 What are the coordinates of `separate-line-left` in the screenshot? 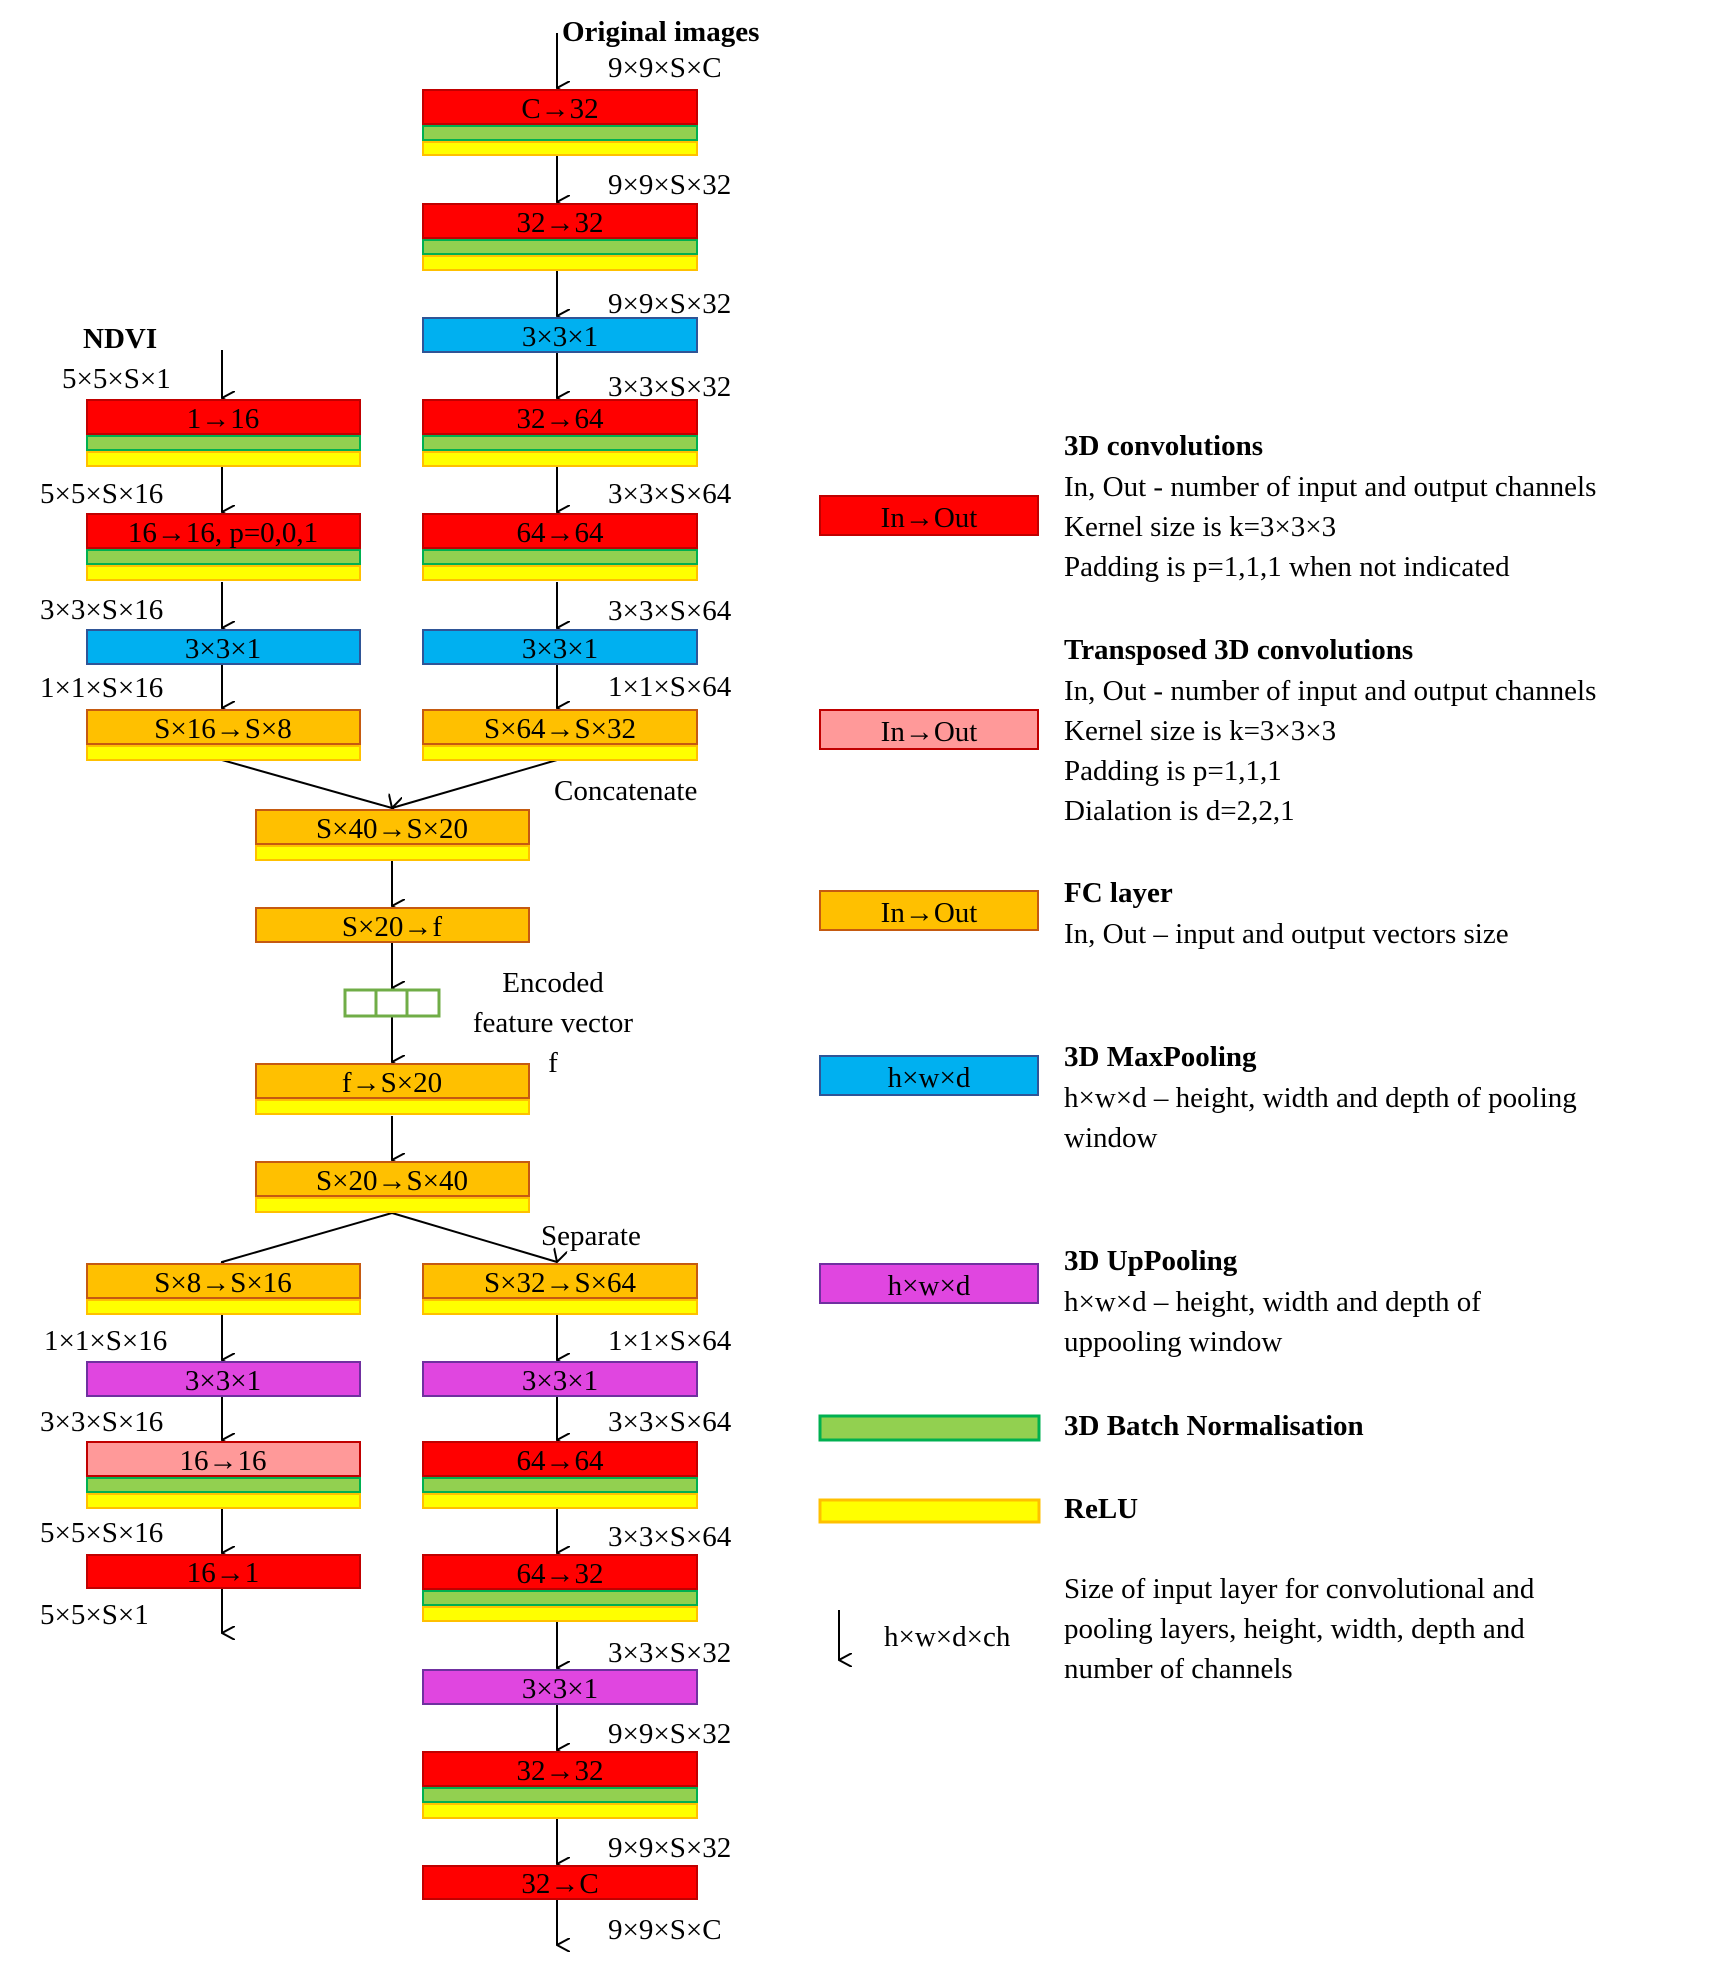 It's located at (307, 1237).